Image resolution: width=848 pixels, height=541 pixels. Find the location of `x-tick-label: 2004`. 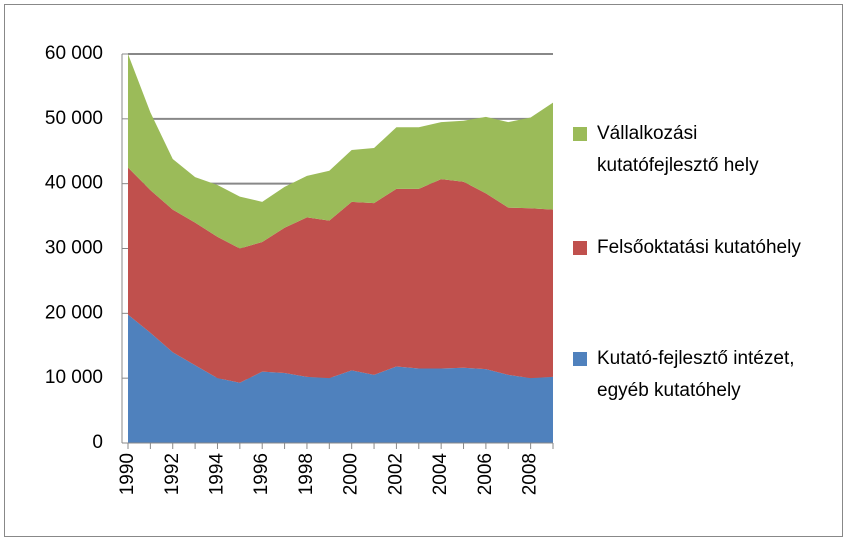

x-tick-label: 2004 is located at coordinates (440, 474).